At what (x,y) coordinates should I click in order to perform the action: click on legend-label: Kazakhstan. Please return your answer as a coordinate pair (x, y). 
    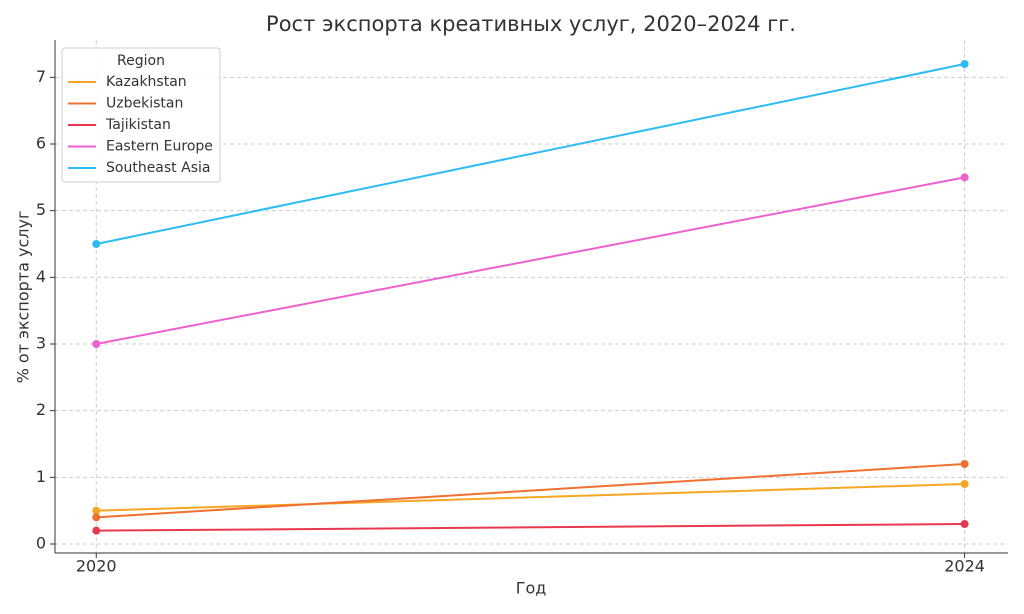
    Looking at the image, I should click on (146, 82).